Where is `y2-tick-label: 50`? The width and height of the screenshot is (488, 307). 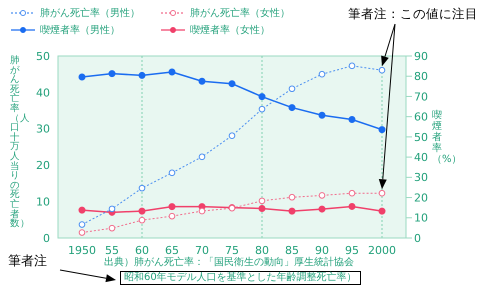
y2-tick-label: 50 is located at coordinates (421, 137).